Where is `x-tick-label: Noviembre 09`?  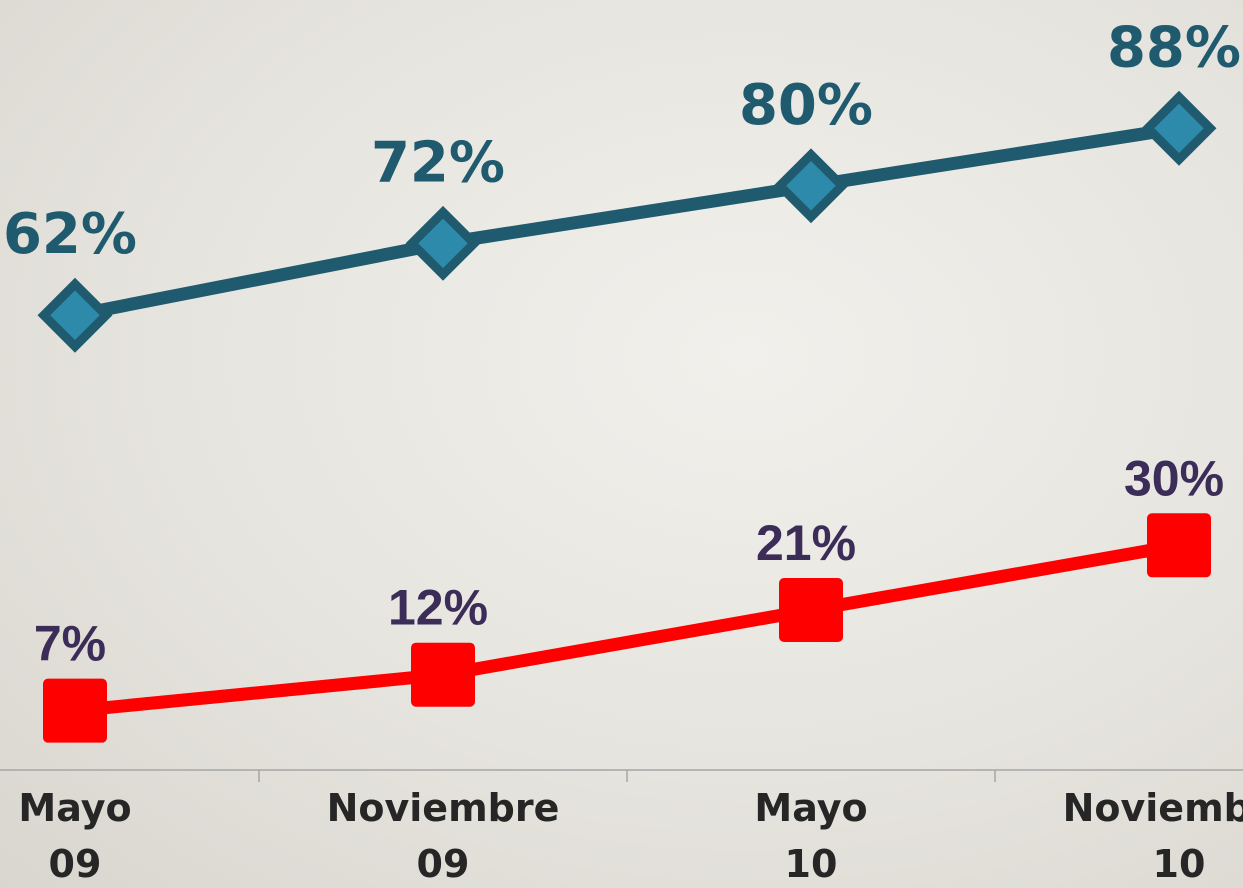 x-tick-label: Noviembre 09 is located at coordinates (443, 836).